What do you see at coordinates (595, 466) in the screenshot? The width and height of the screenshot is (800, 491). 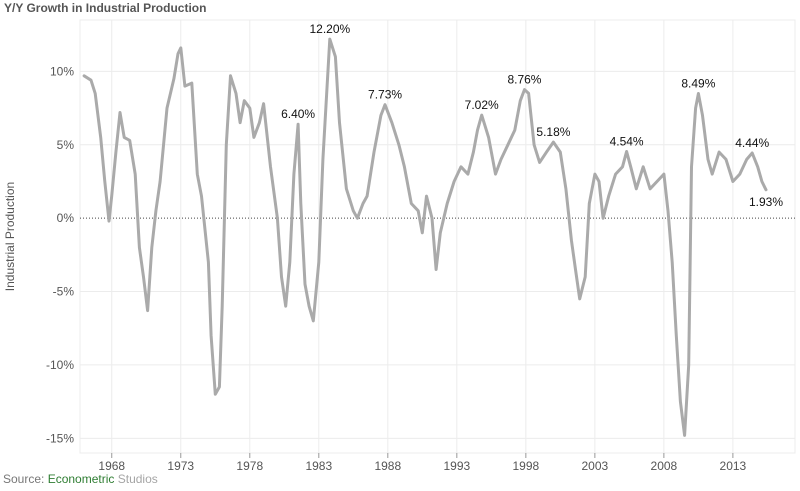 I see `x-tick-label: 2003` at bounding box center [595, 466].